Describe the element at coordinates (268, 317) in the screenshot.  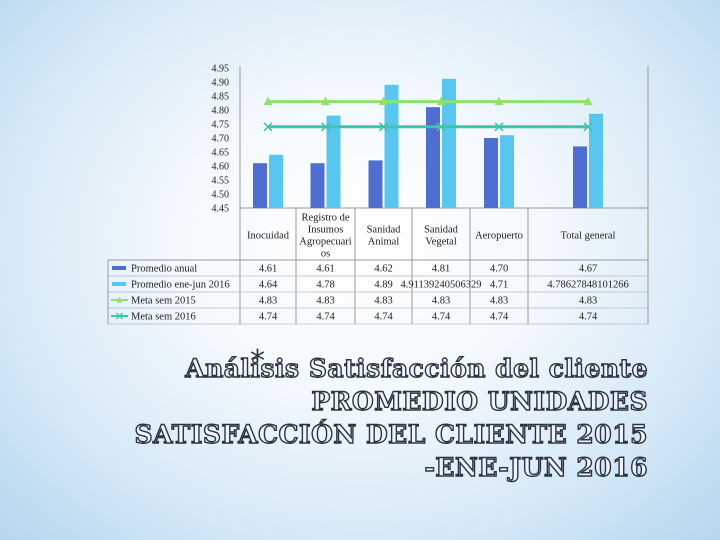
I see `data-label-4-1: 4.74` at that location.